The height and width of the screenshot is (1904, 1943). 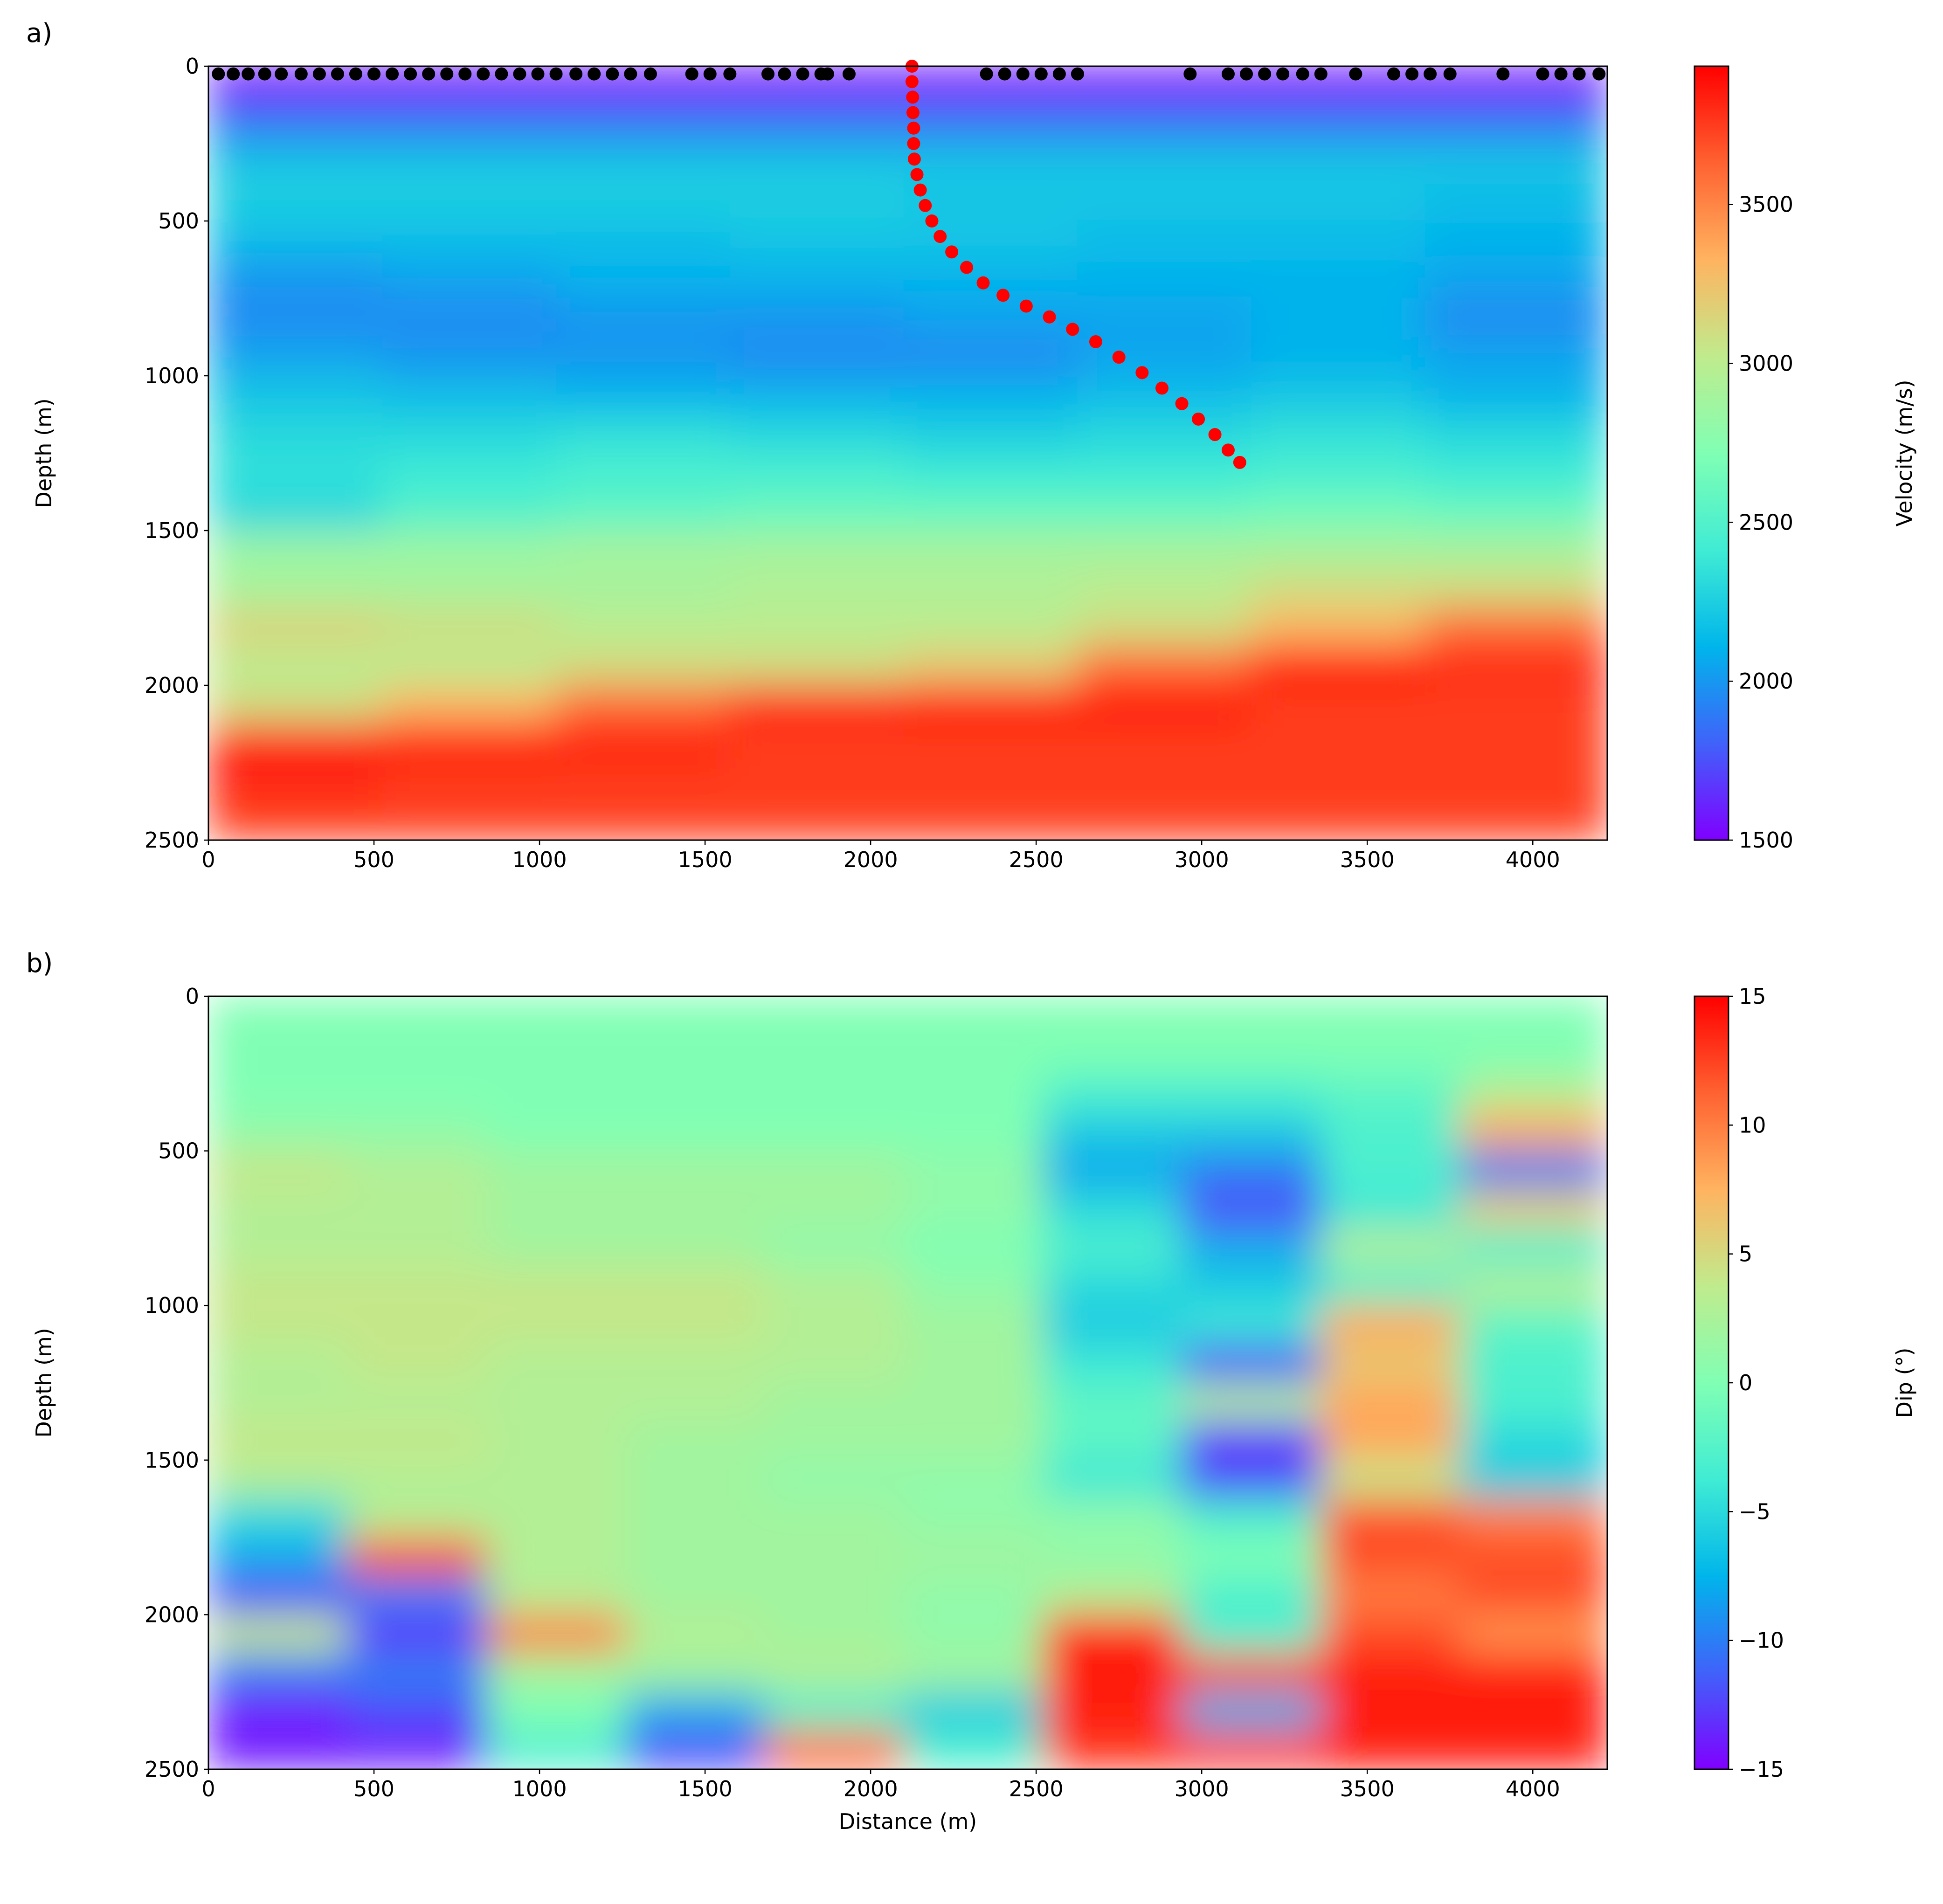 What do you see at coordinates (43, 453) in the screenshot?
I see `y-axis-label: Depth (m)` at bounding box center [43, 453].